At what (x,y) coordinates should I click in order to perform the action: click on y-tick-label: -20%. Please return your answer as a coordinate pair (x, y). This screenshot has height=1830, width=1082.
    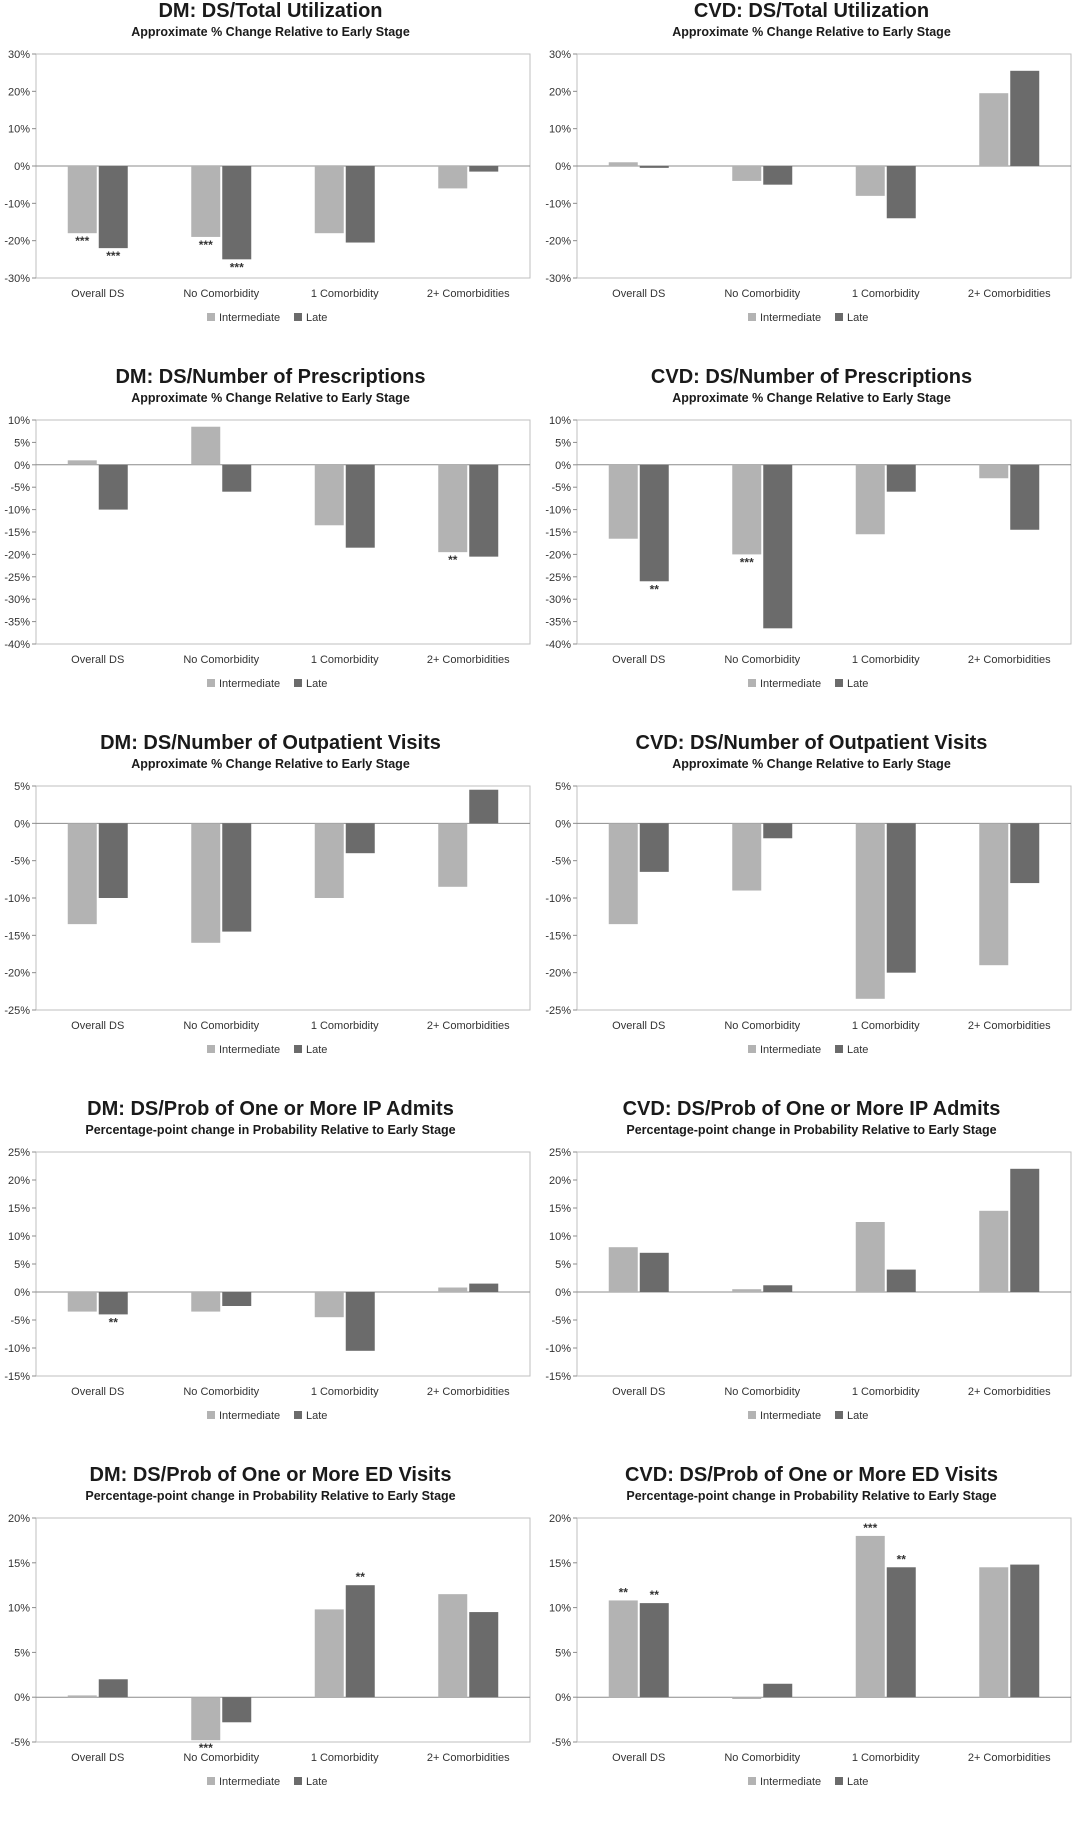
    Looking at the image, I should click on (17, 974).